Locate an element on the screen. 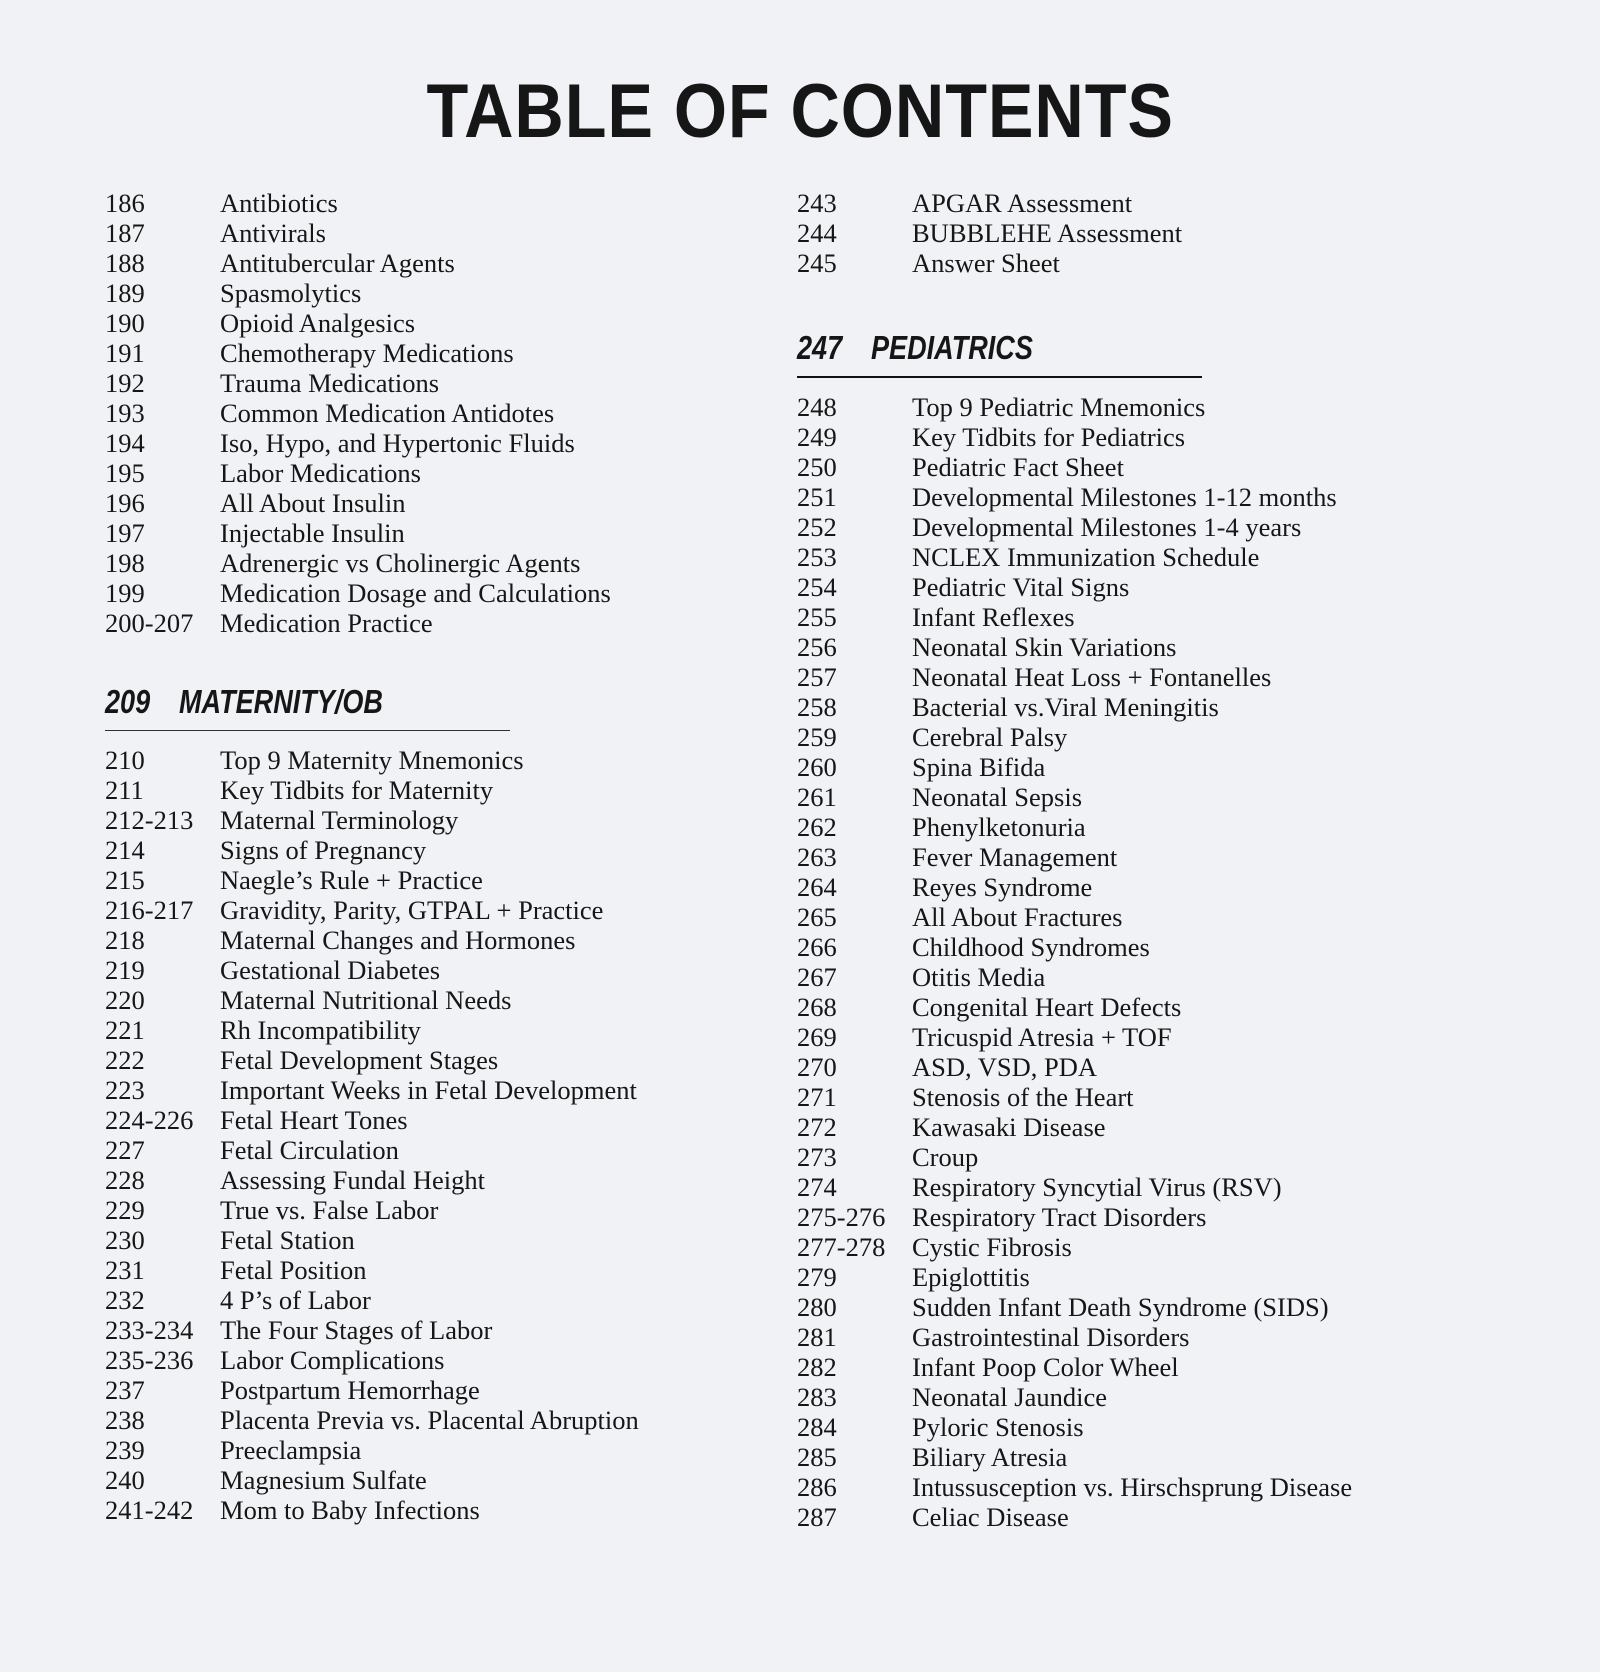 The height and width of the screenshot is (1672, 1600). entry-pages: 280 is located at coordinates (817, 1307).